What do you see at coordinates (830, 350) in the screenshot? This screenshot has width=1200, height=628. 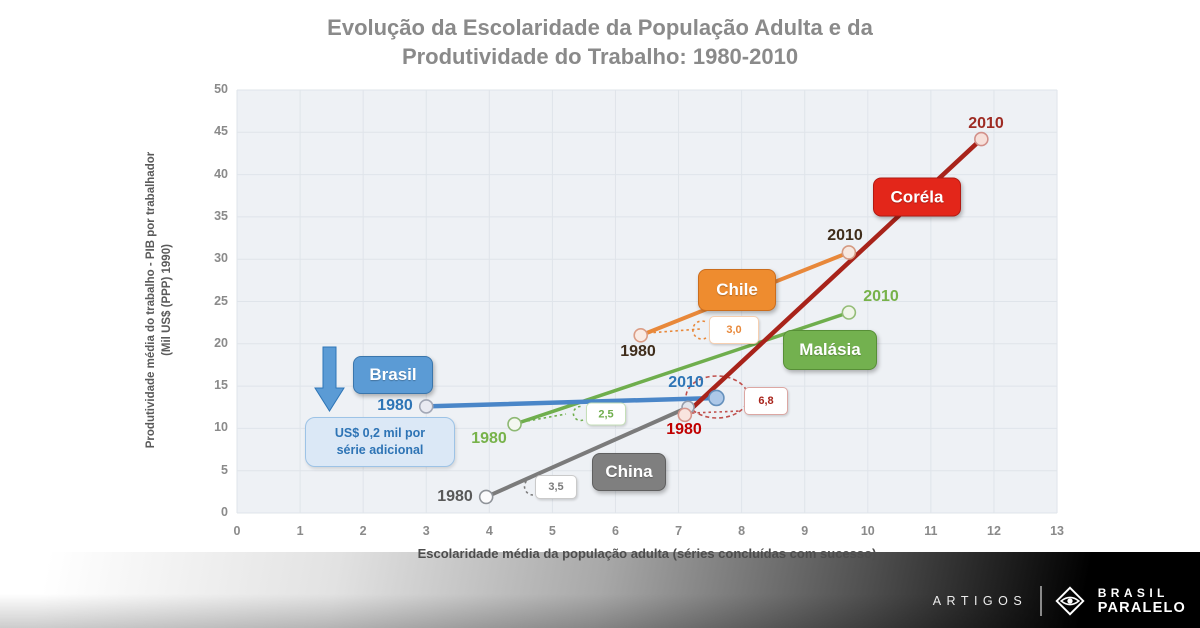 I see `series-label-malasia: Malásia` at bounding box center [830, 350].